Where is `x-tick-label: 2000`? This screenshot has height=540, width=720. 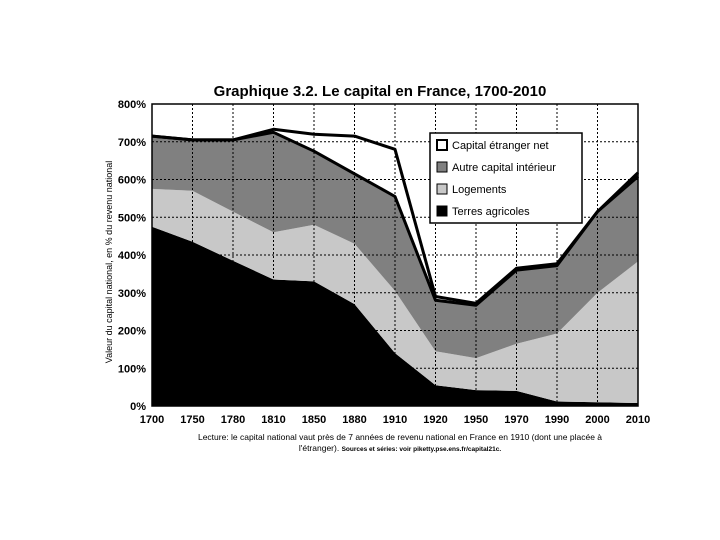
x-tick-label: 2000 is located at coordinates (597, 420).